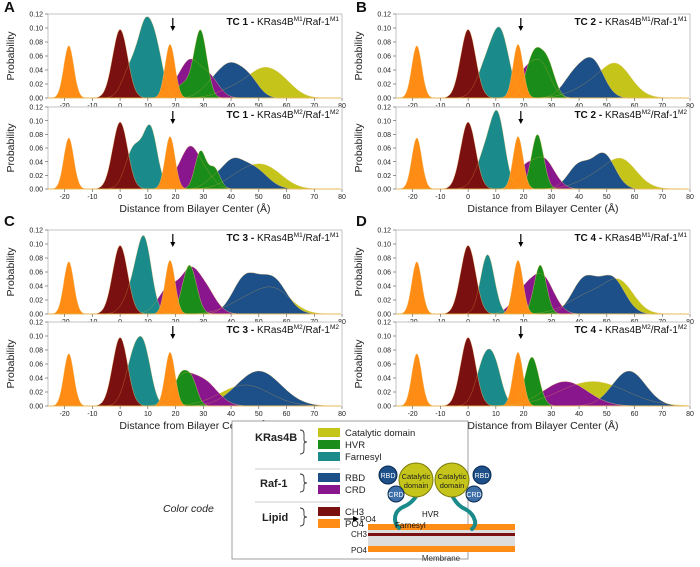 This screenshot has width=700, height=567. I want to click on schematic-catalytic-label-left: Catalytic domain, so click(416, 481).